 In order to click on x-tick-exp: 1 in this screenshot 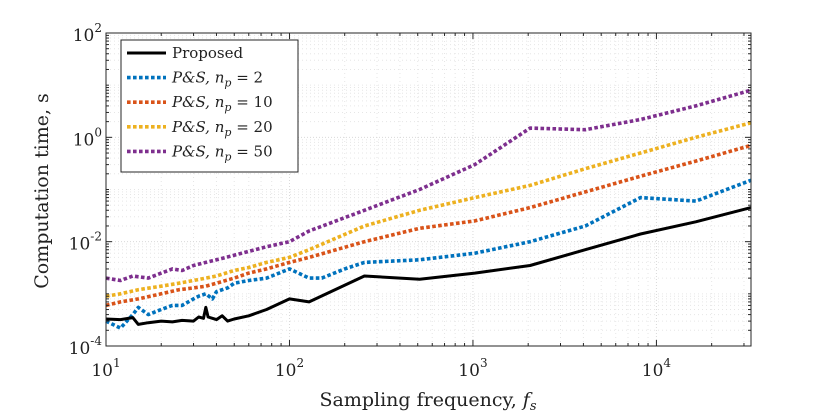, I will do `click(117, 363)`.